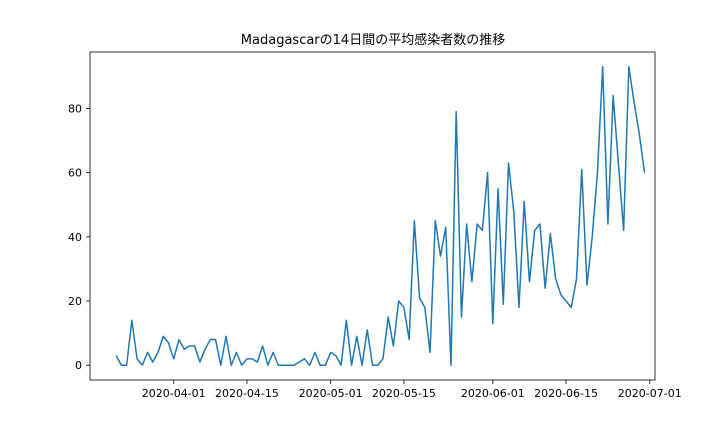 Image resolution: width=720 pixels, height=432 pixels. Describe the element at coordinates (75, 237) in the screenshot. I see `y-tick-label: 40` at that location.